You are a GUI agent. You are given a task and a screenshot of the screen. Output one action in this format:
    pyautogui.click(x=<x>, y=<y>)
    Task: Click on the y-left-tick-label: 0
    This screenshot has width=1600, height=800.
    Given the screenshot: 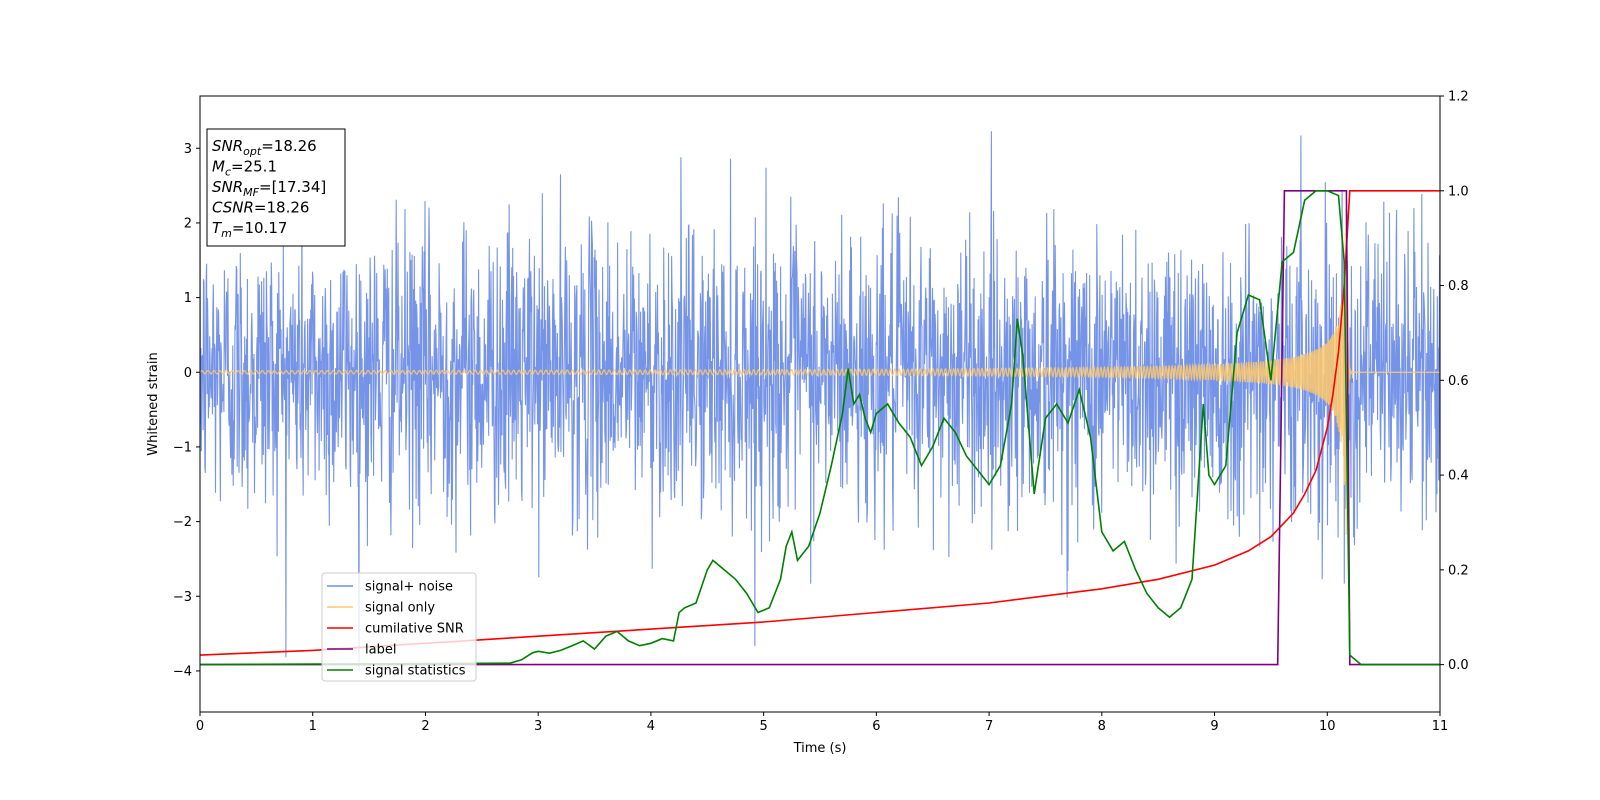 What is the action you would take?
    pyautogui.click(x=188, y=373)
    